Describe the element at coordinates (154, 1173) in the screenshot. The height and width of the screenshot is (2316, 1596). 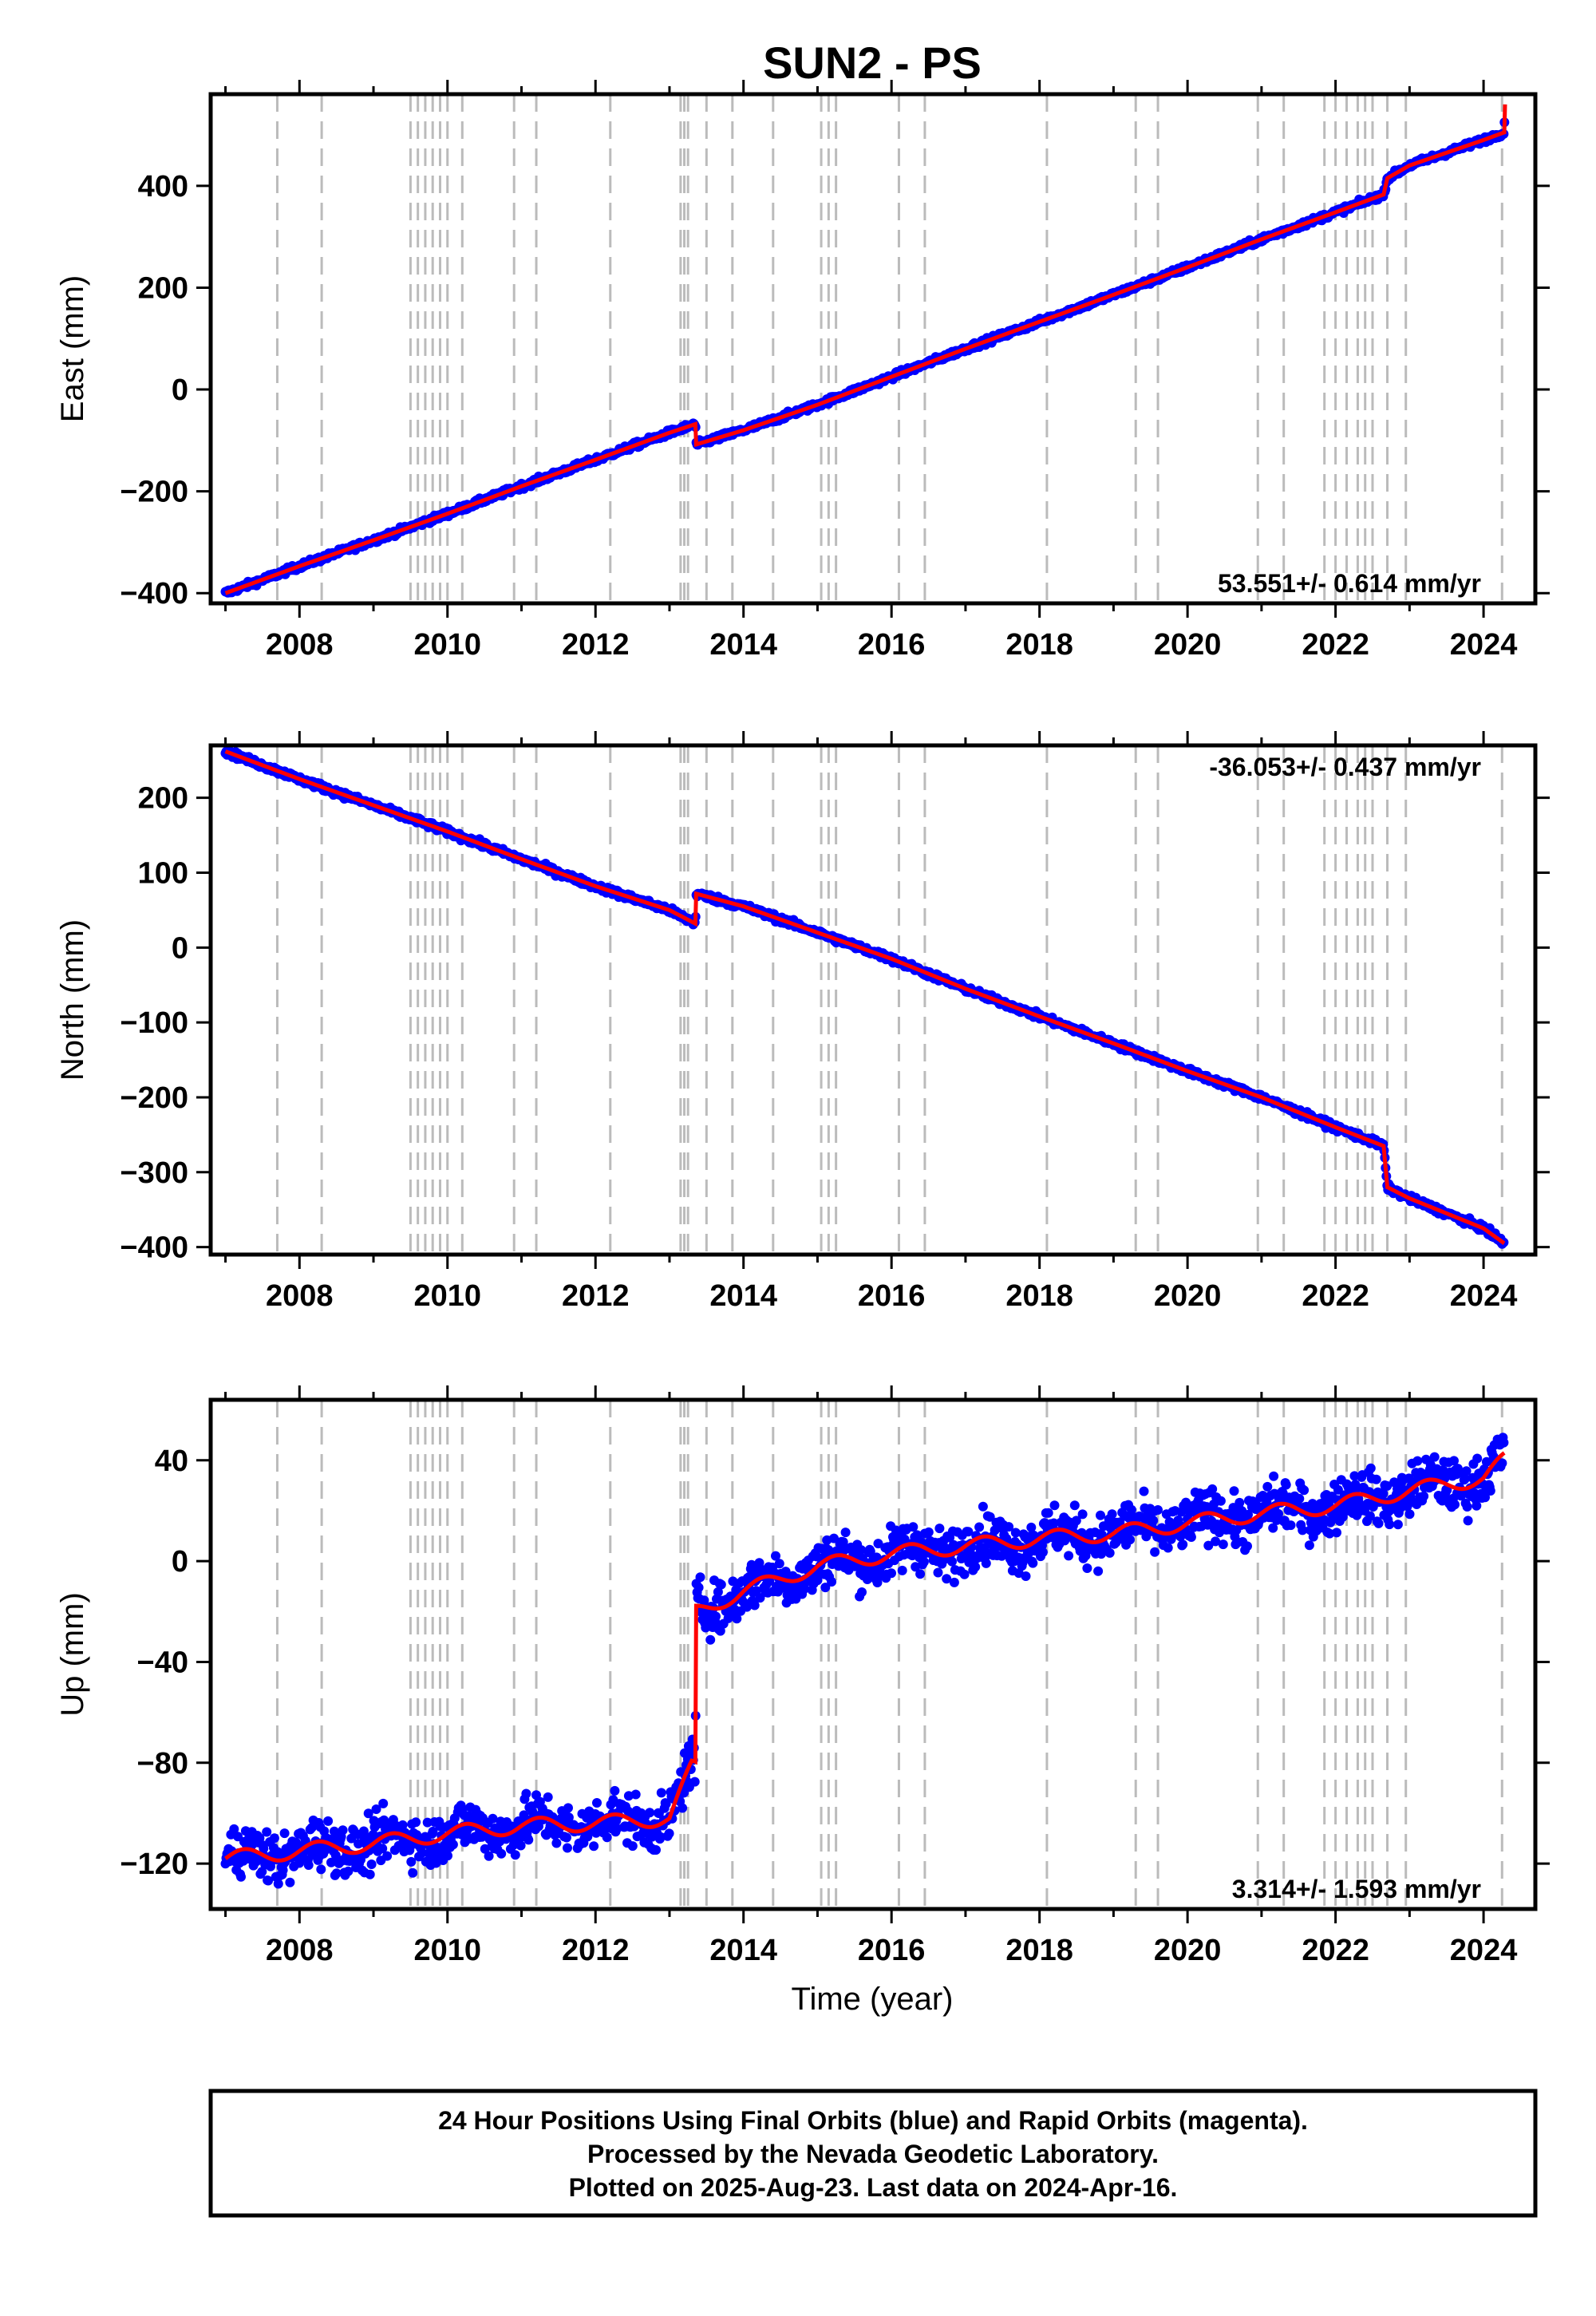
I see `y-tick-label: −300` at that location.